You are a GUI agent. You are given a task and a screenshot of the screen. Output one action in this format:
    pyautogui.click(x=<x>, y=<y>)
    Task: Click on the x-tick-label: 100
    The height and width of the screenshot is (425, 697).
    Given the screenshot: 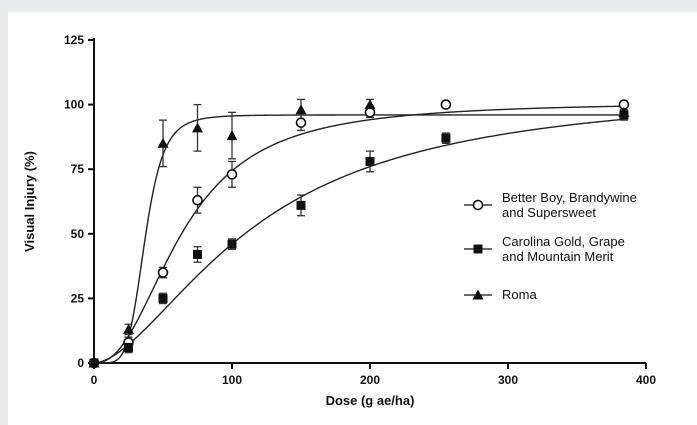 What is the action you would take?
    pyautogui.click(x=232, y=380)
    